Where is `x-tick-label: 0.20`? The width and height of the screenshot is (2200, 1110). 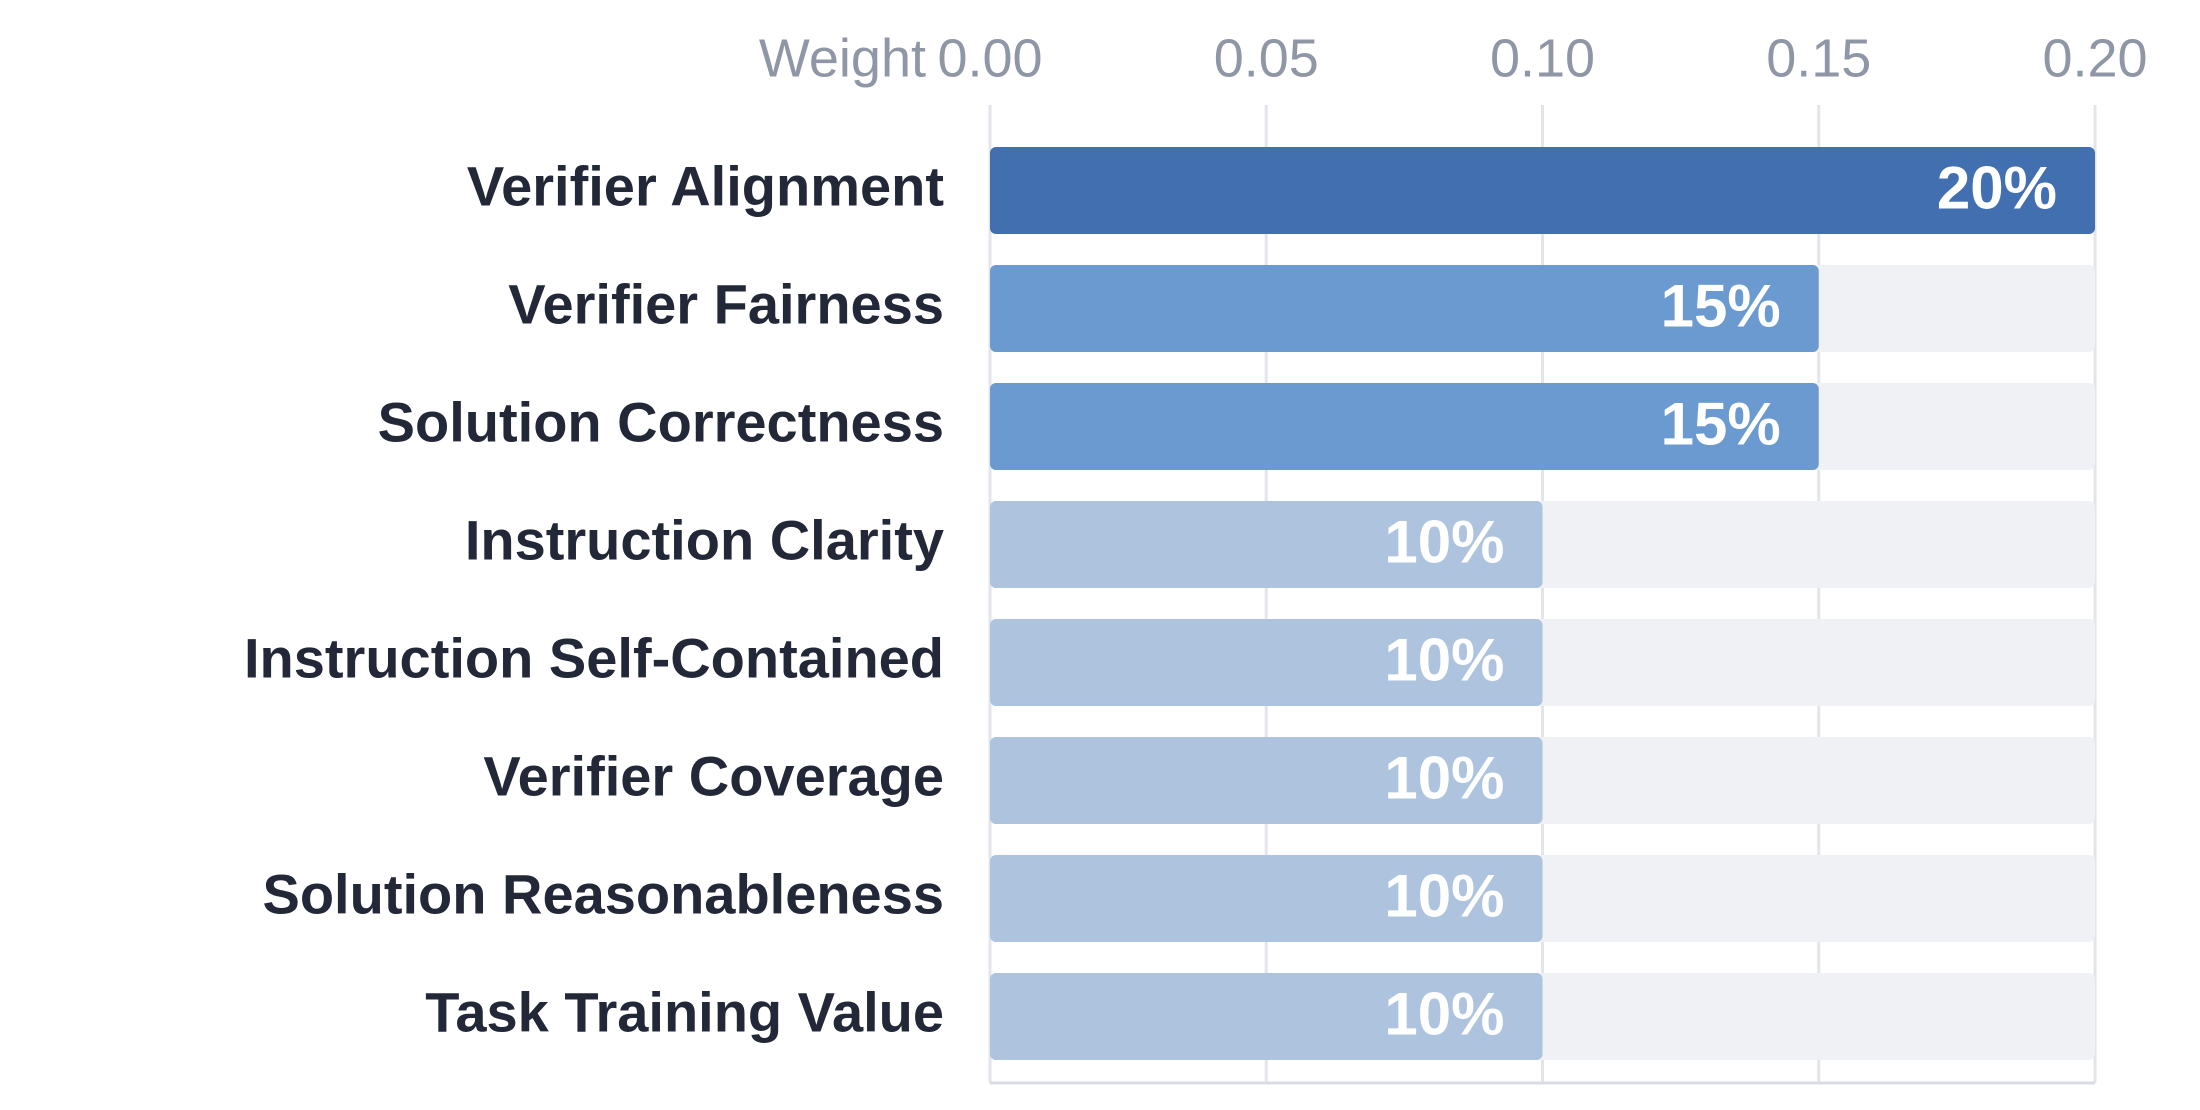
x-tick-label: 0.20 is located at coordinates (2094, 58).